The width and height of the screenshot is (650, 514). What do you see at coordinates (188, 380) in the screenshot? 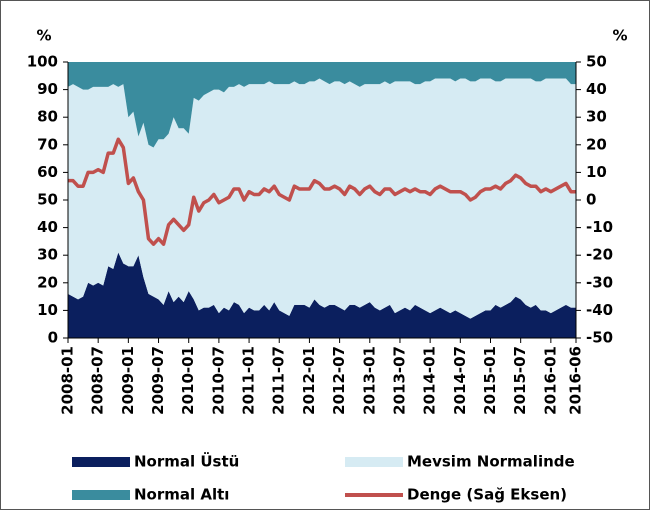
I see `x-tick-label: 2010-01` at bounding box center [188, 380].